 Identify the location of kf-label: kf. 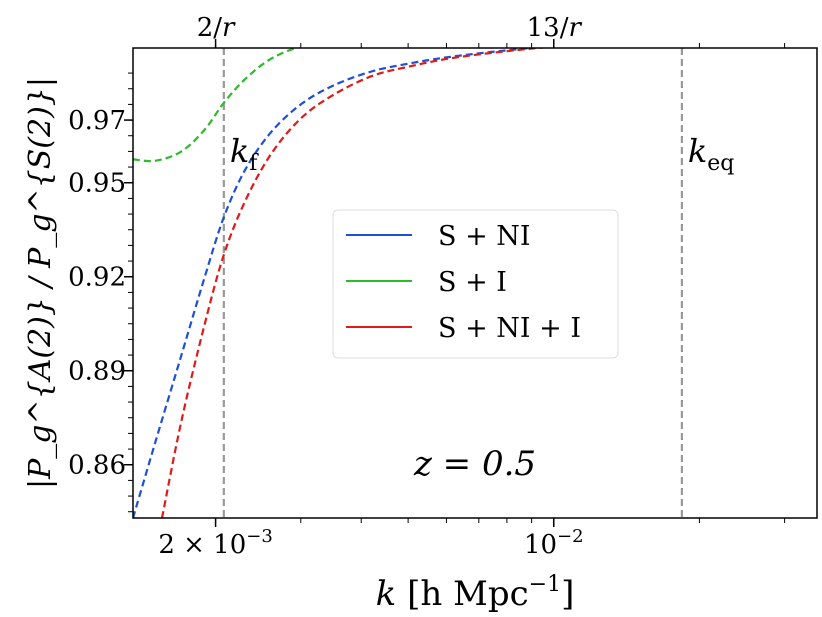
(244, 154).